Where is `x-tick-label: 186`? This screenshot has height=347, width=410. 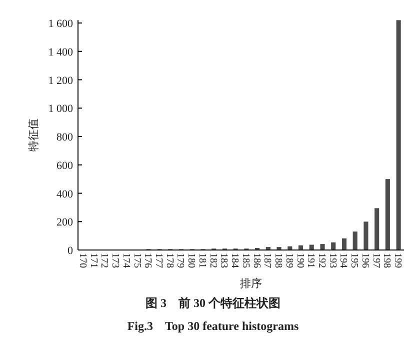 x-tick-label: 186 is located at coordinates (256, 260).